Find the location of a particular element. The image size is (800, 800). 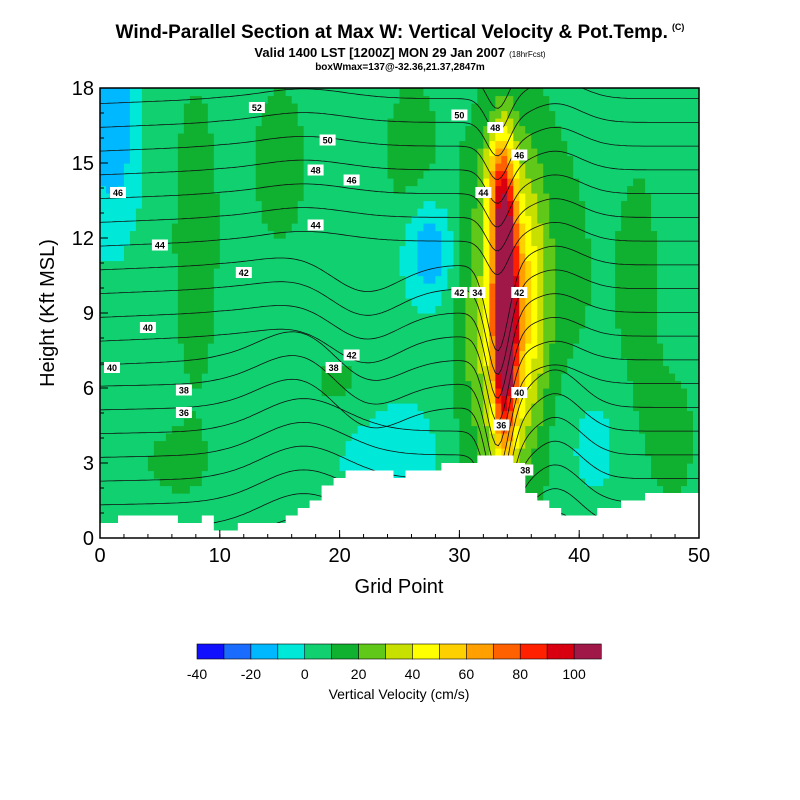

contour-label: 44 is located at coordinates (315, 225).